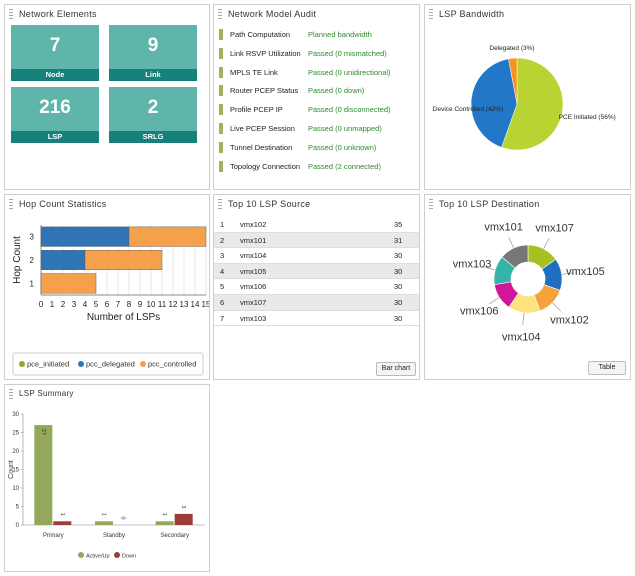  Describe the element at coordinates (253, 256) in the screenshot. I see `table-cell: vmx104` at that location.